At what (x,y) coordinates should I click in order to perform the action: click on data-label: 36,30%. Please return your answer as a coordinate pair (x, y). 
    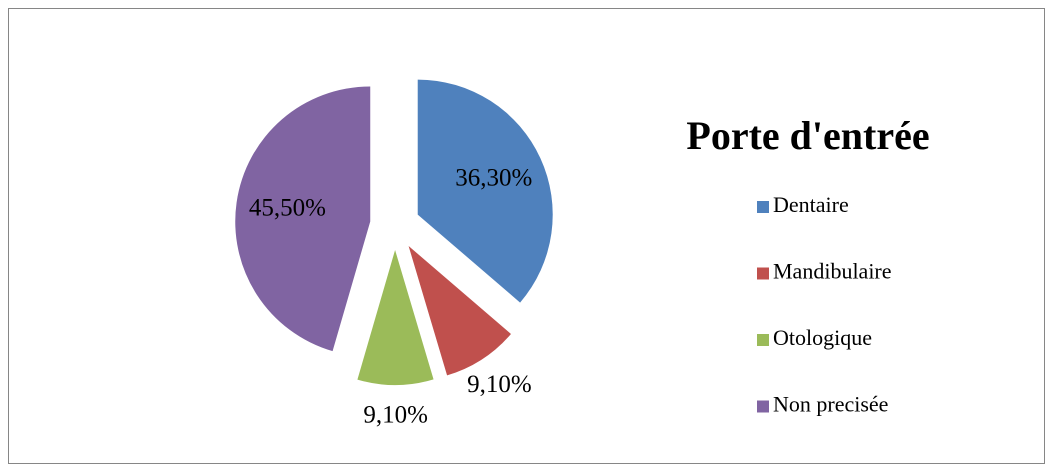
    Looking at the image, I should click on (493, 177).